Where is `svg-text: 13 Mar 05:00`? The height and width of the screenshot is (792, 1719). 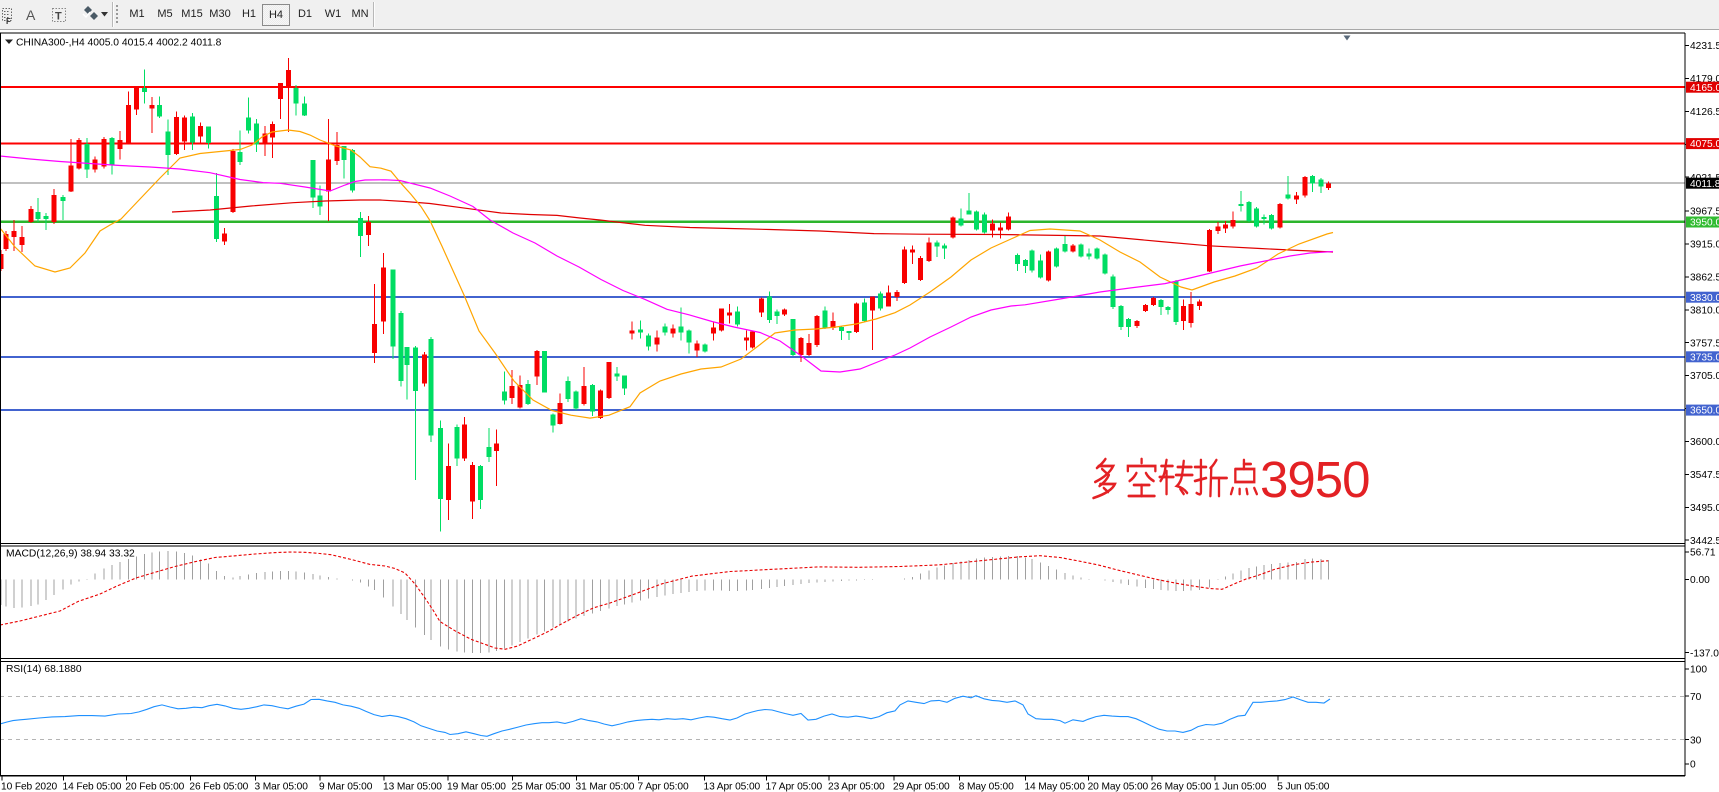 svg-text: 13 Mar 05:00 is located at coordinates (412, 787).